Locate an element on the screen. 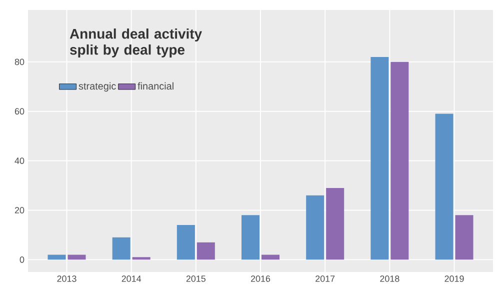 This screenshot has width=500, height=300. legend-label: financial is located at coordinates (156, 86).